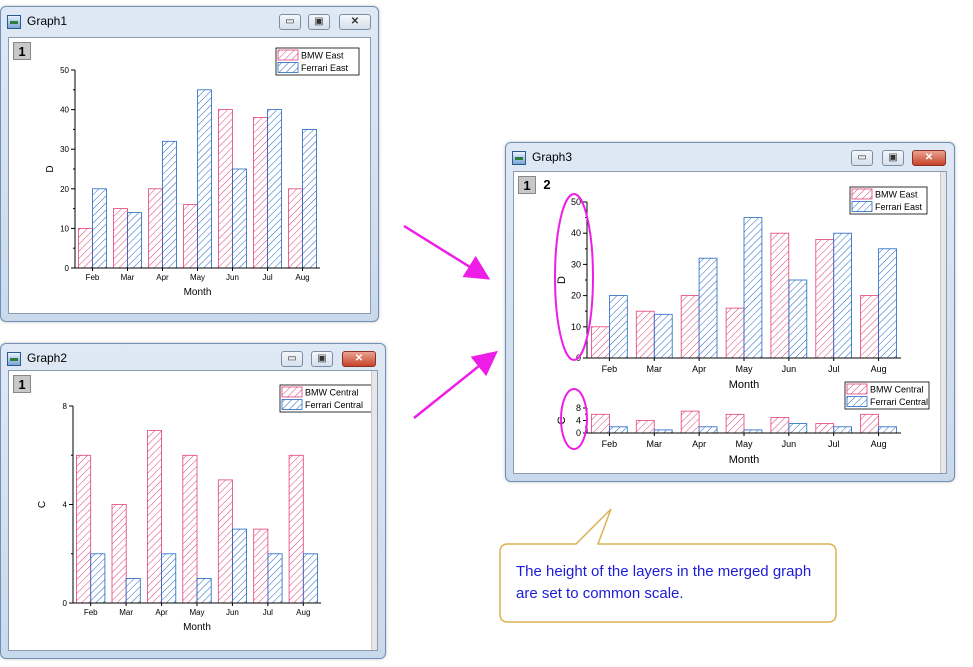  What do you see at coordinates (332, 393) in the screenshot?
I see `legend-label: BMW Central` at bounding box center [332, 393].